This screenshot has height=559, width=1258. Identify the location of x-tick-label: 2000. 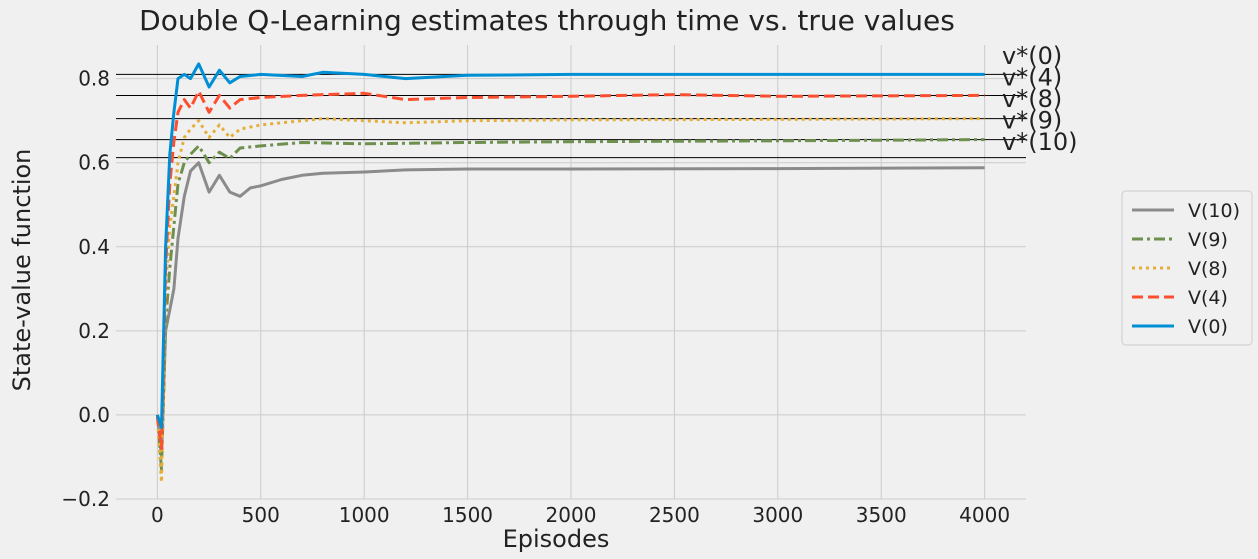
(571, 515).